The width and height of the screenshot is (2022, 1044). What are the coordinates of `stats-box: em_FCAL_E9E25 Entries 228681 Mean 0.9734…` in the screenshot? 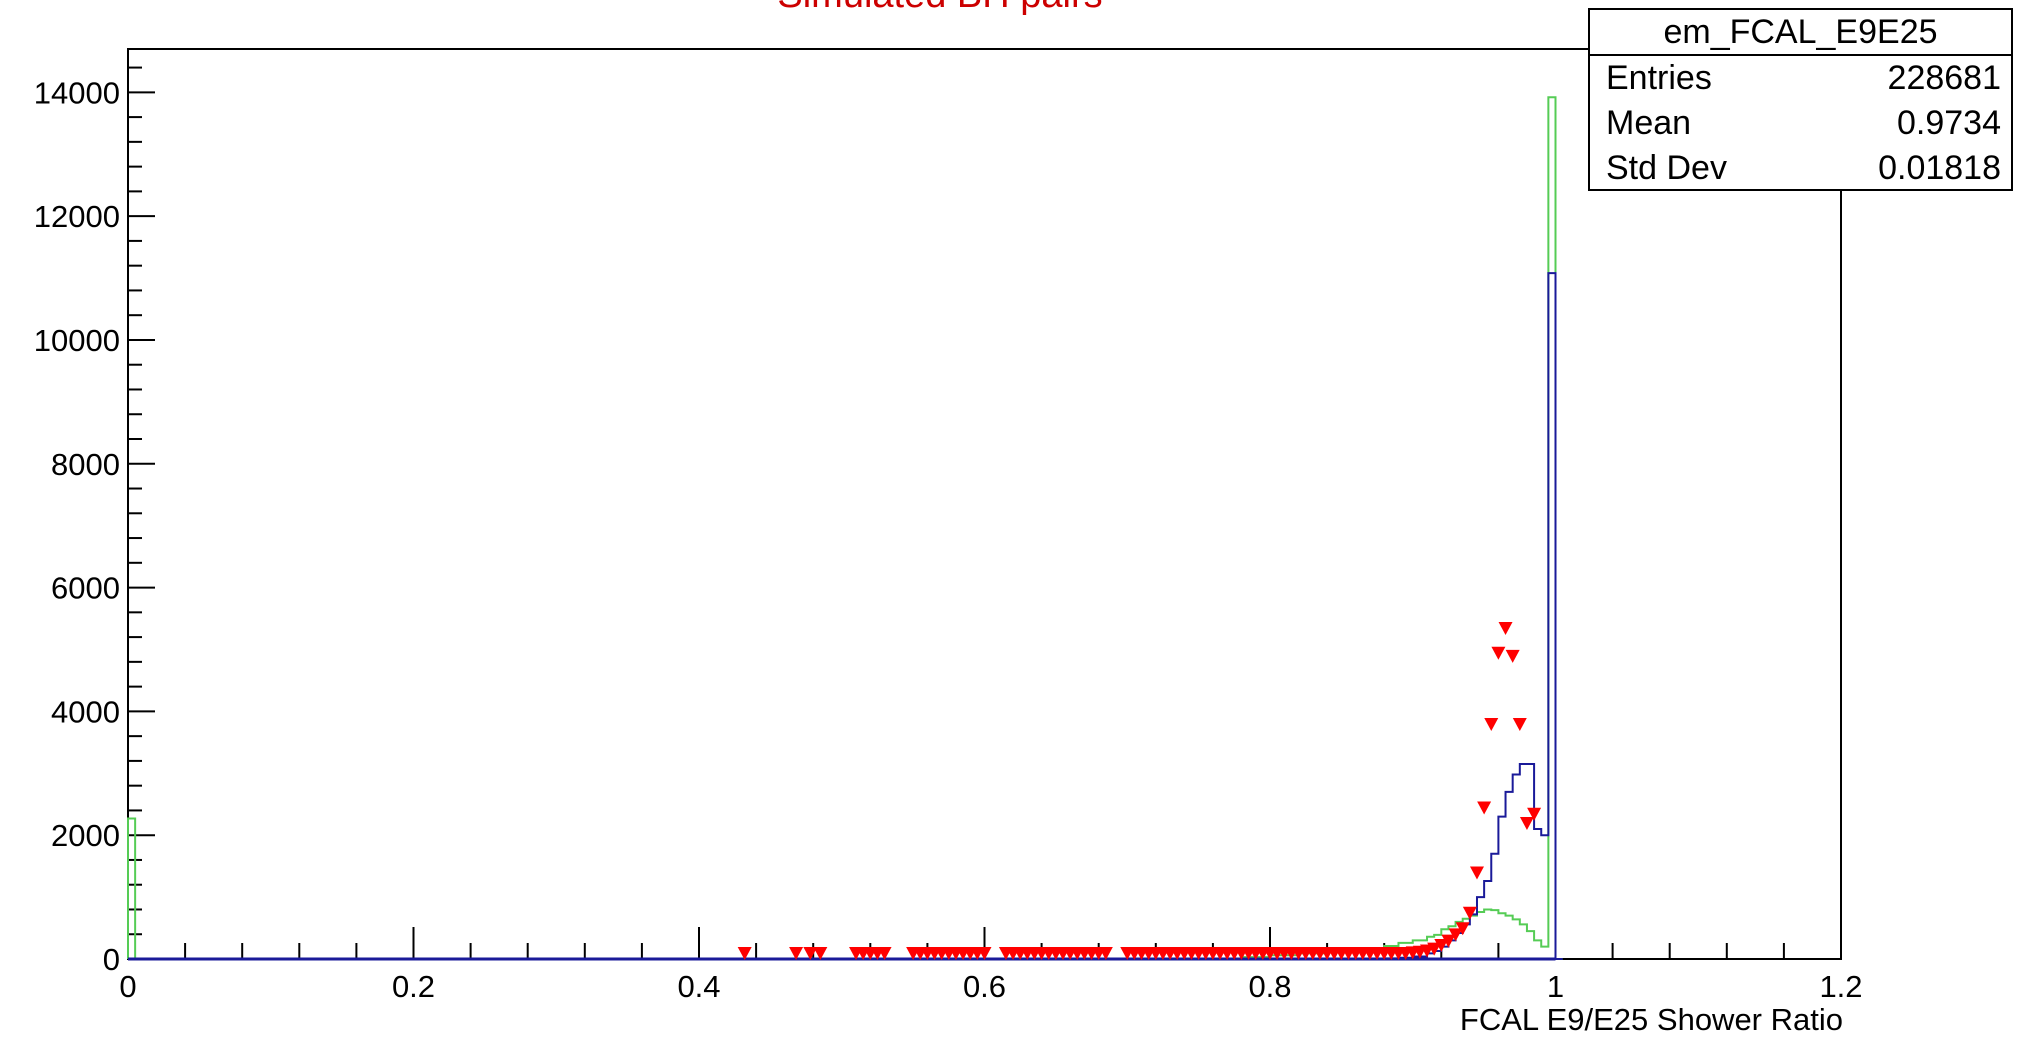 It's located at (1800, 99).